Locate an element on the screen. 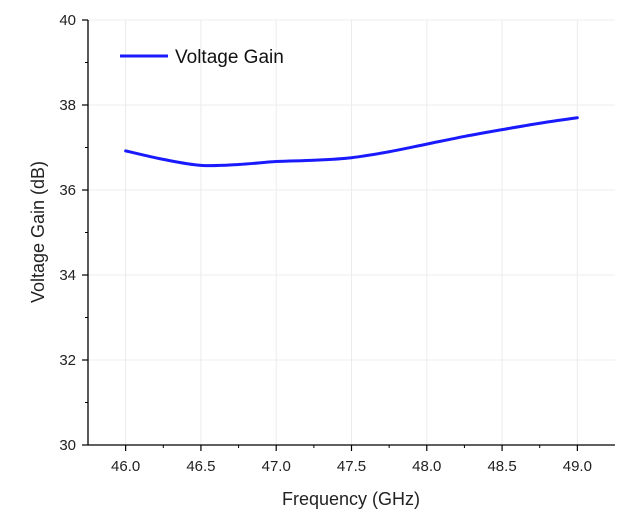 The height and width of the screenshot is (518, 623). y-axis-title: Voltage Gain (dB) is located at coordinates (38, 232).